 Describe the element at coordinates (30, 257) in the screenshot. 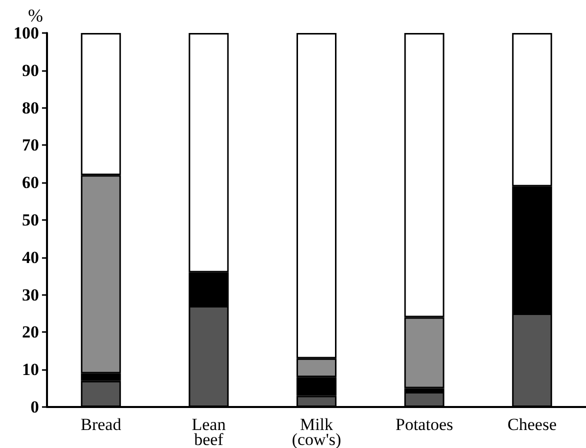

I see `y-tick-label: 40` at that location.